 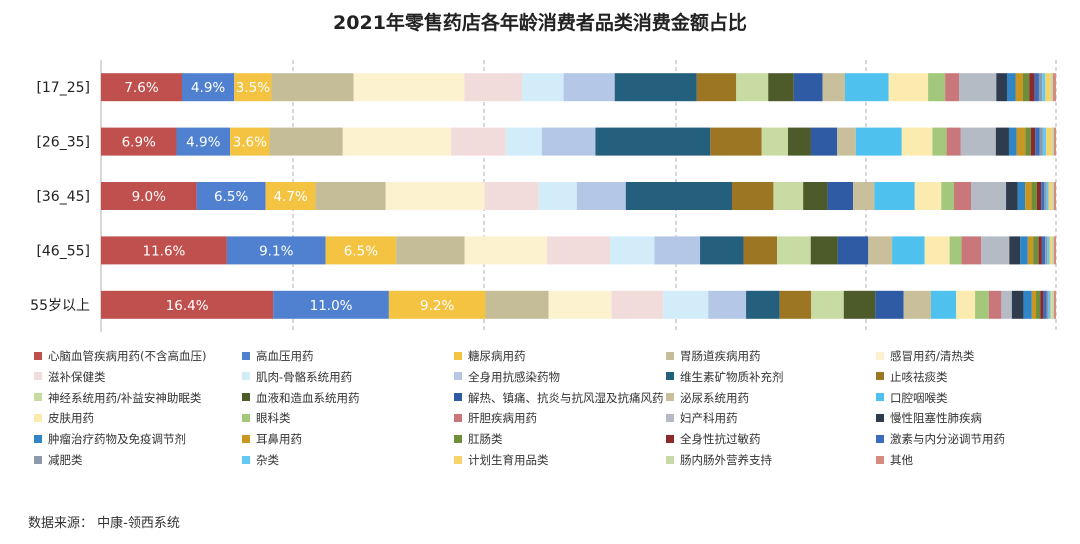 What do you see at coordinates (141, 88) in the screenshot?
I see `data-label: 7.6%` at bounding box center [141, 88].